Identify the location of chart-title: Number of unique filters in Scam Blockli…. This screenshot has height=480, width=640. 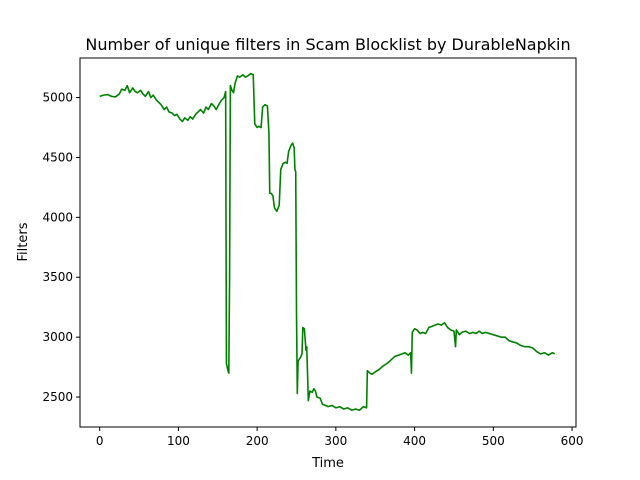
(327, 44).